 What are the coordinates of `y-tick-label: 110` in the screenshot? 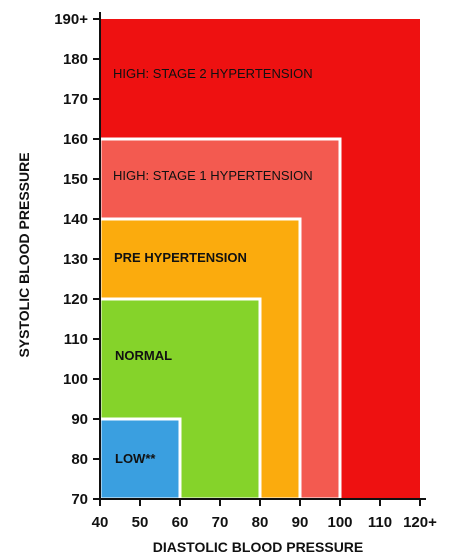 It's located at (76, 339).